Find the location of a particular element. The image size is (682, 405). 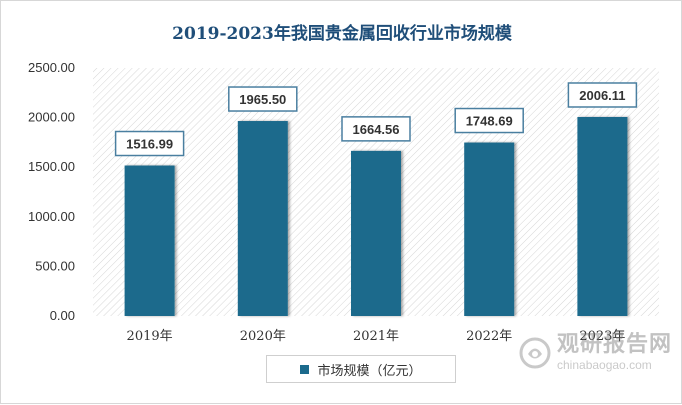

x-tick-label: 2022年 is located at coordinates (489, 336).